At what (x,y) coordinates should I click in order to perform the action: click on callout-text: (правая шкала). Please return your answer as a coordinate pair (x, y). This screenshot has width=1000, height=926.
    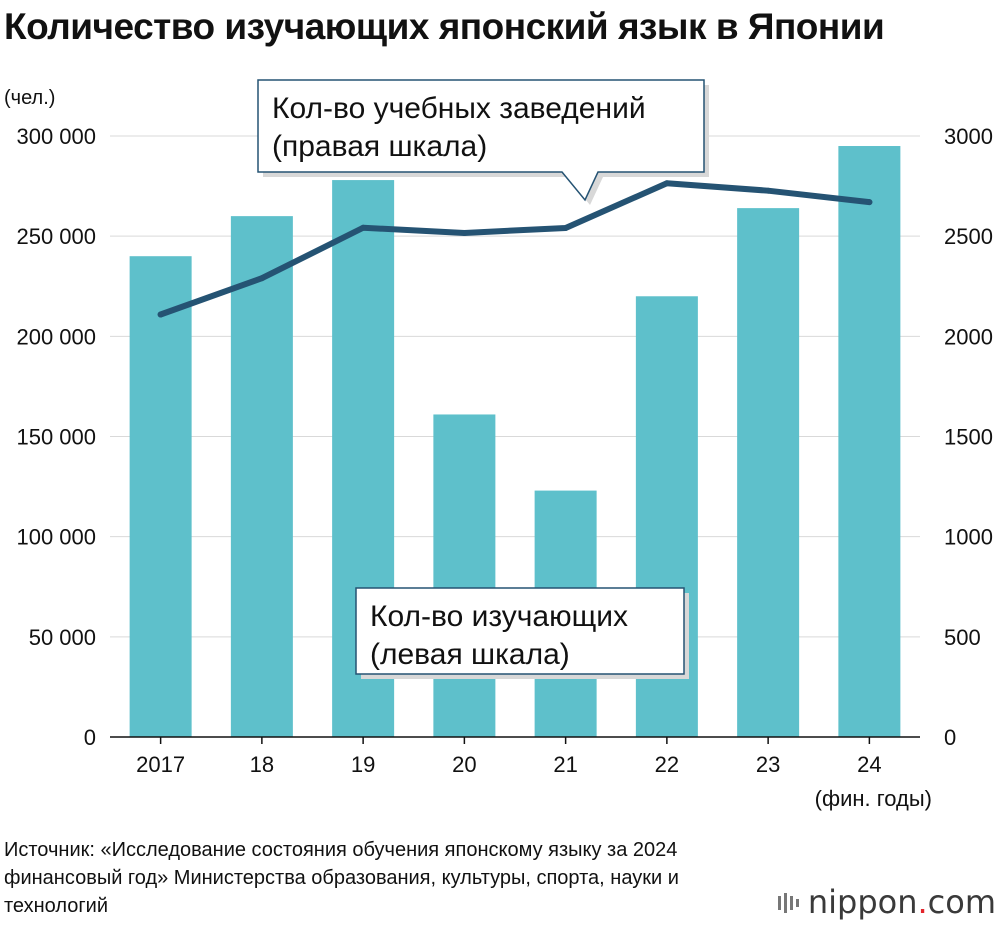
    Looking at the image, I should click on (379, 146).